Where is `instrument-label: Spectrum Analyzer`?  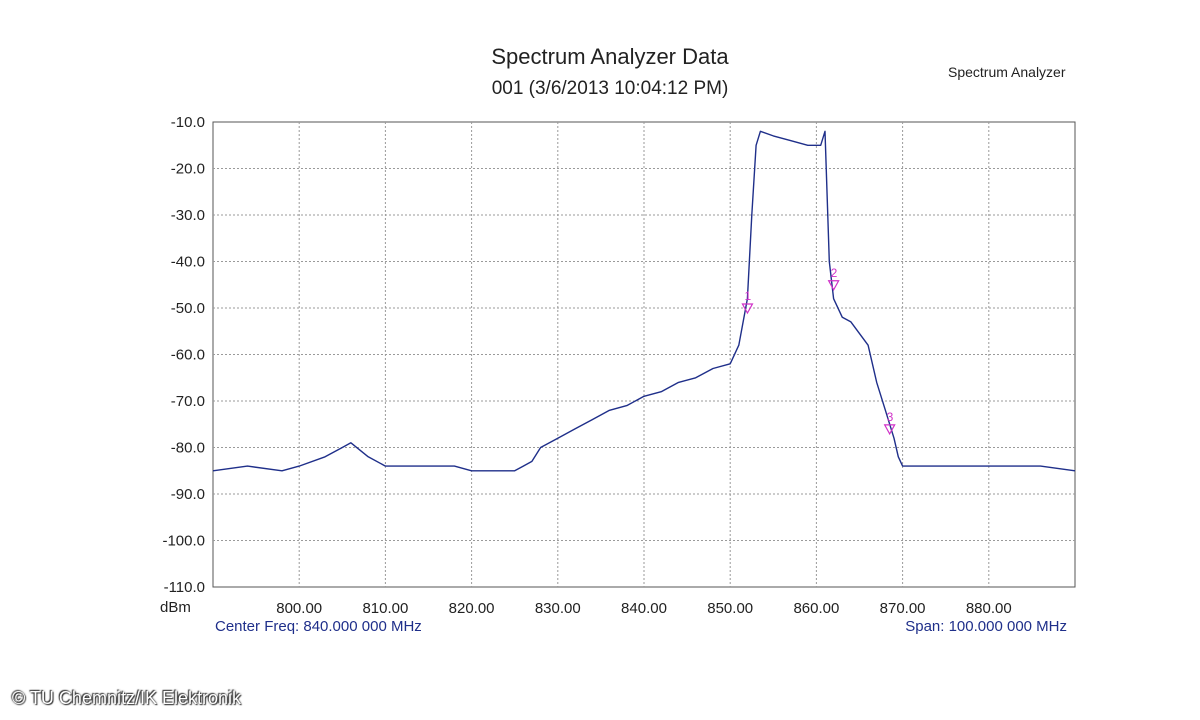
instrument-label: Spectrum Analyzer is located at coordinates (1007, 72).